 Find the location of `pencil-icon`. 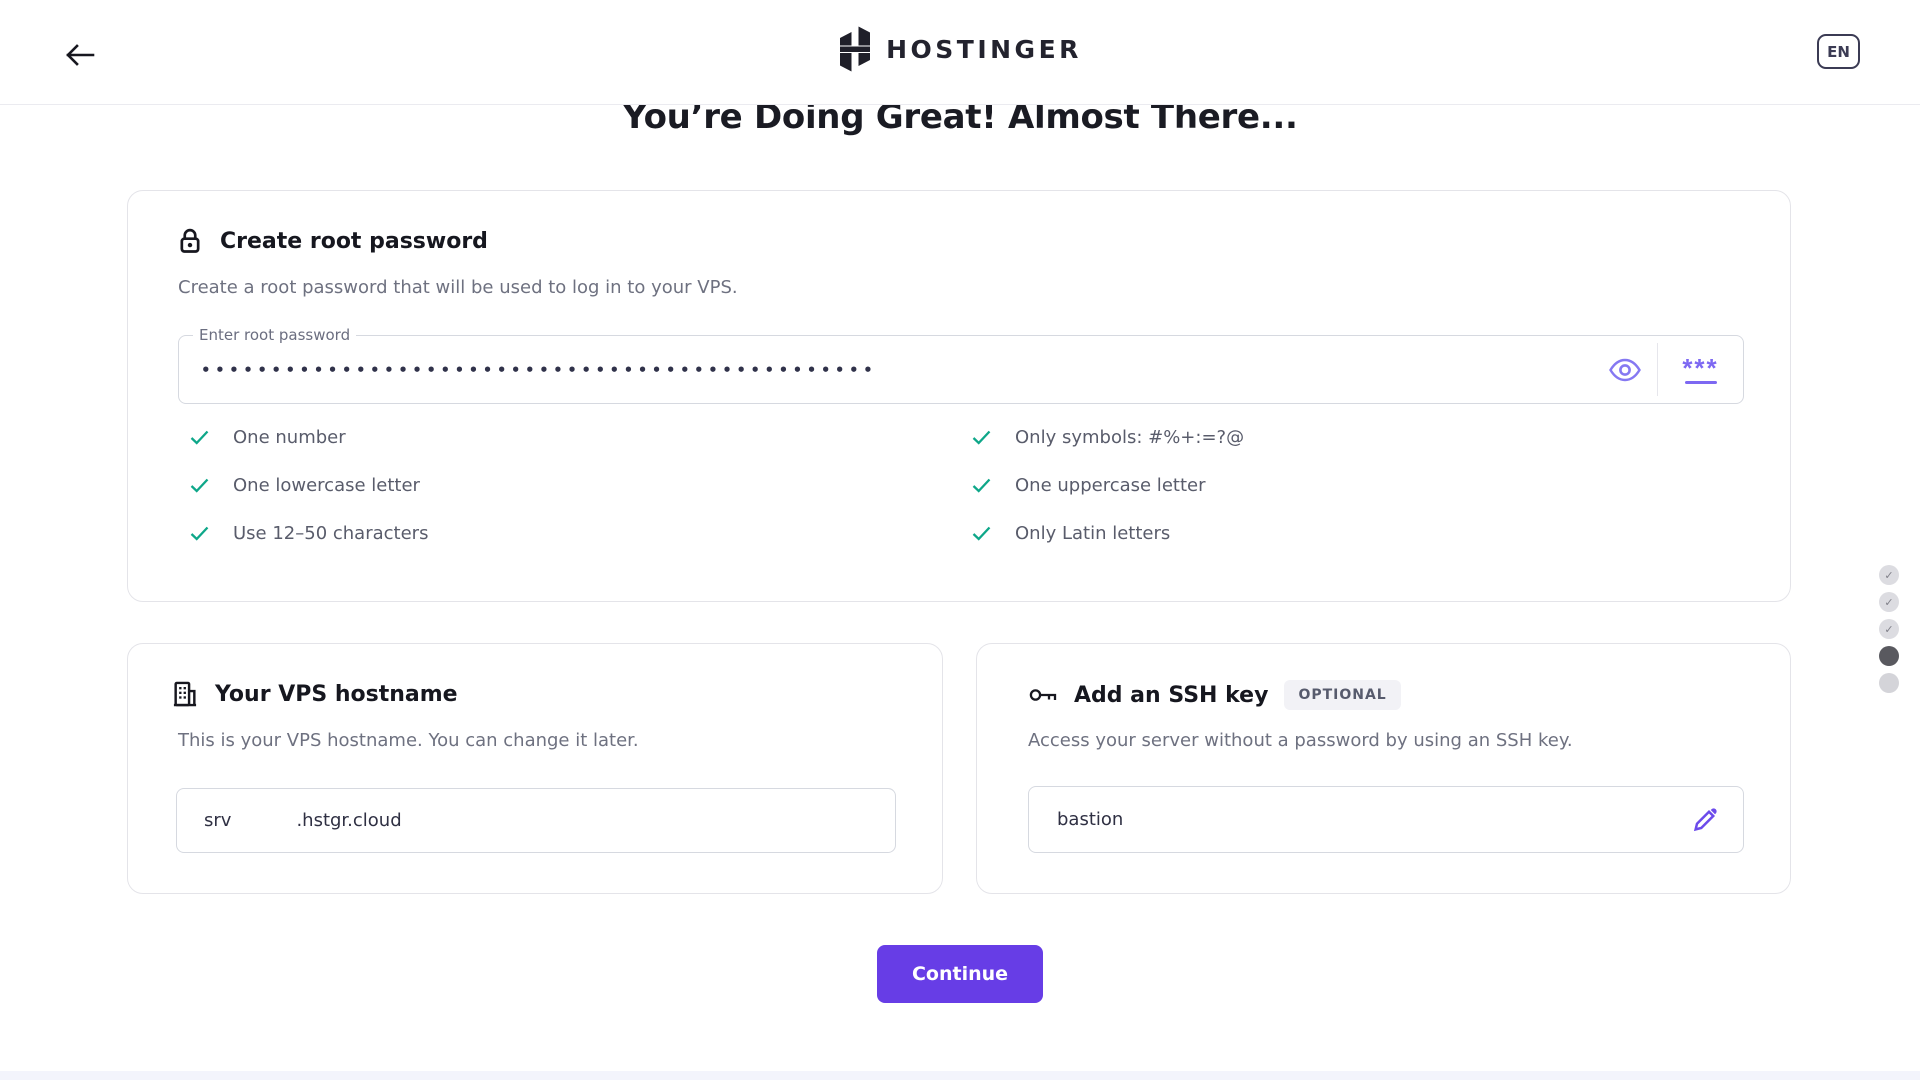

pencil-icon is located at coordinates (1705, 820).